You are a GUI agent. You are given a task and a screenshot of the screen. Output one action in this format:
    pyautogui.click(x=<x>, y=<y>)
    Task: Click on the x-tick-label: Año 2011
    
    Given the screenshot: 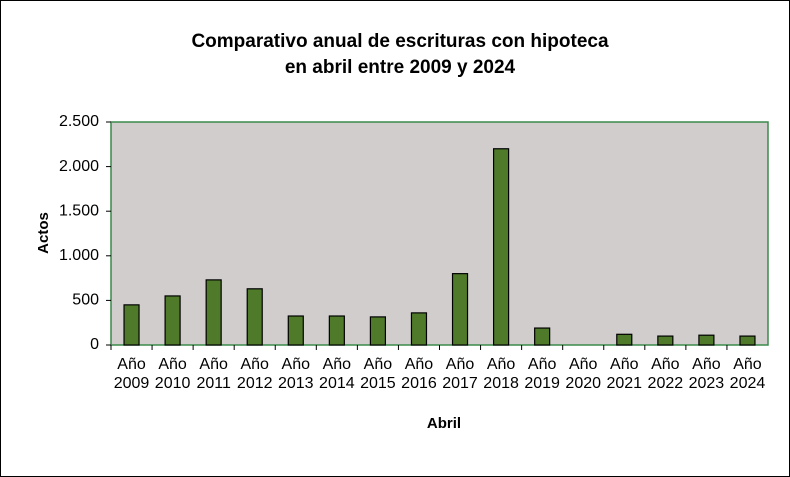 What is the action you would take?
    pyautogui.click(x=213, y=374)
    